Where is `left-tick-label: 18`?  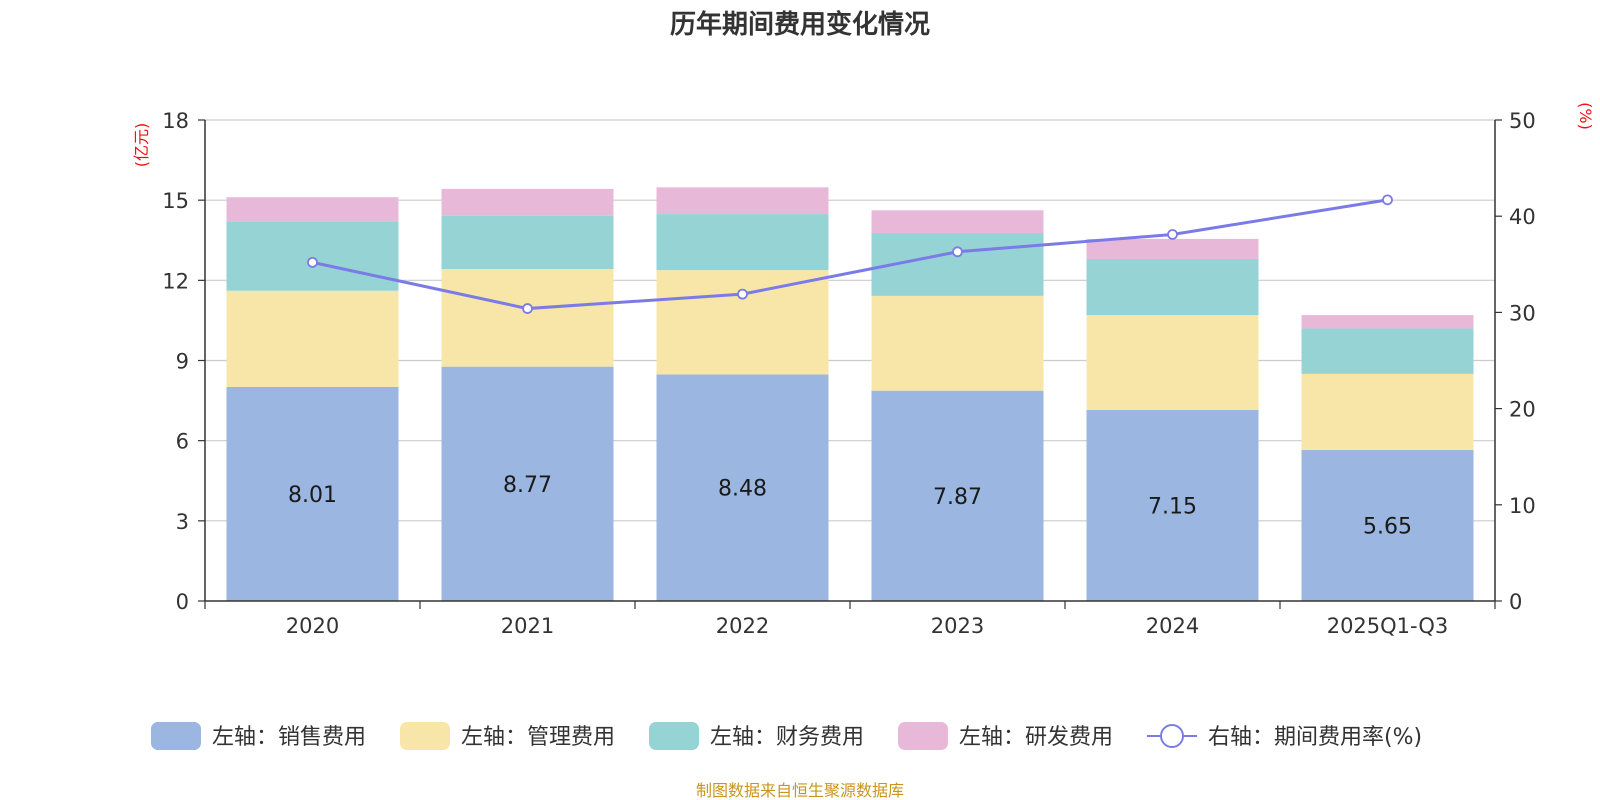 left-tick-label: 18 is located at coordinates (175, 121).